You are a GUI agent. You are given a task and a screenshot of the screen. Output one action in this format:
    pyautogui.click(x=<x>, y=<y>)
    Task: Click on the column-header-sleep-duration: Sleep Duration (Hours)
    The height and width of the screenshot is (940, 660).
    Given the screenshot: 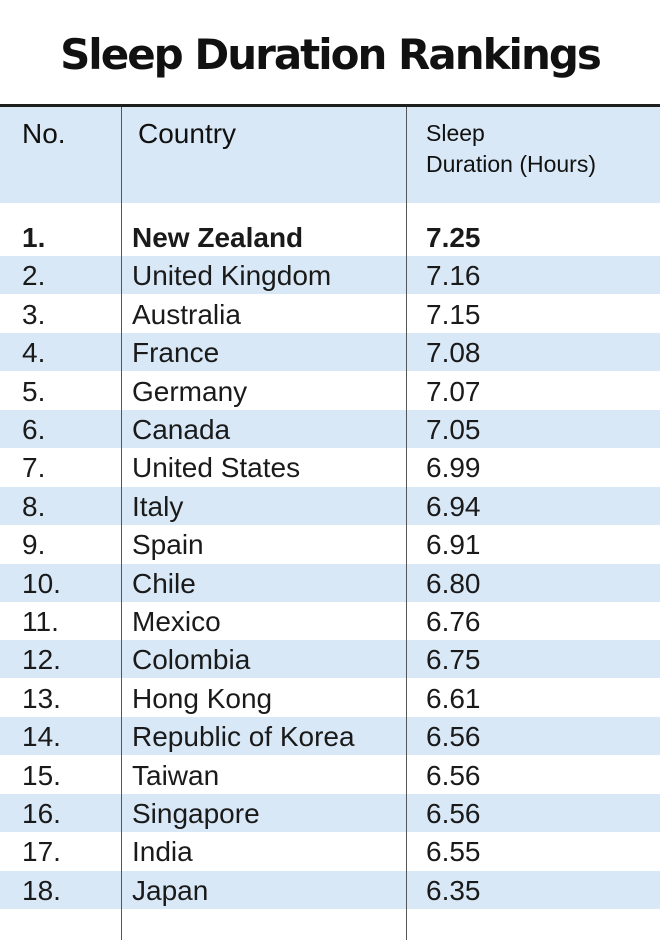 What is the action you would take?
    pyautogui.click(x=511, y=149)
    